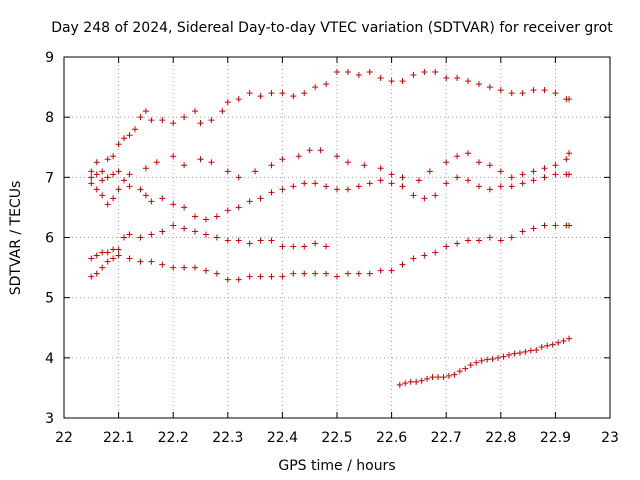 The height and width of the screenshot is (480, 640). Describe the element at coordinates (49, 118) in the screenshot. I see `y-tick-label: 8` at that location.